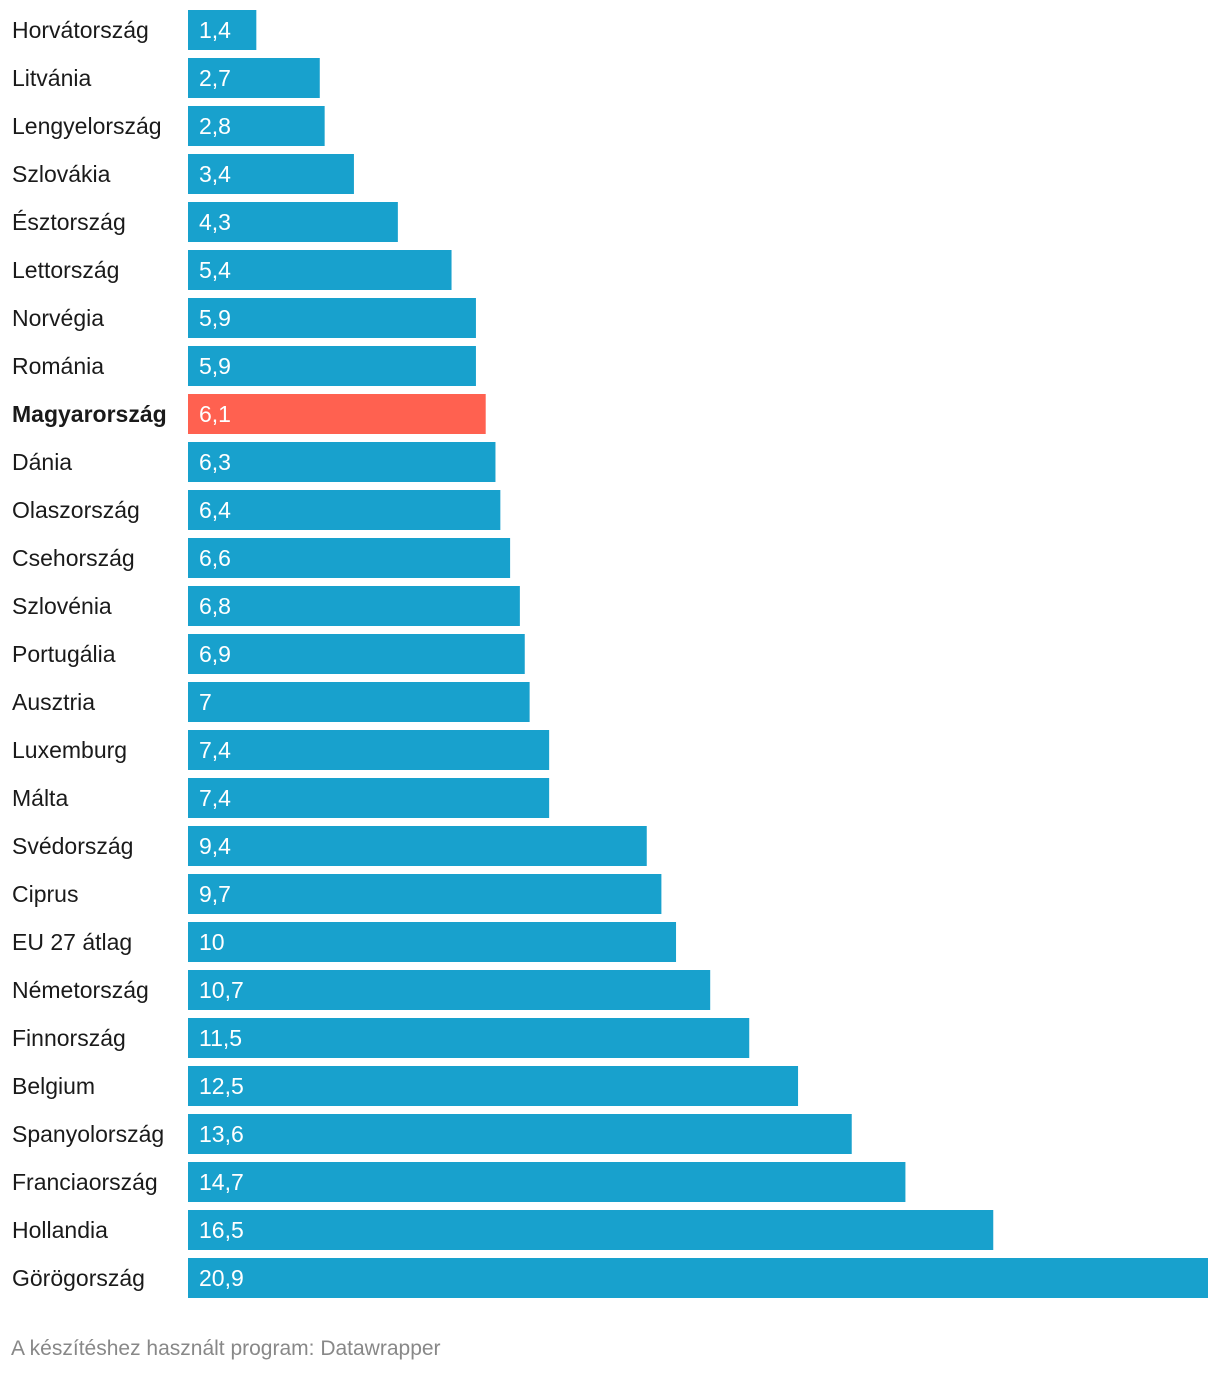 The height and width of the screenshot is (1374, 1220). Describe the element at coordinates (221, 990) in the screenshot. I see `value-label: 10,7` at that location.